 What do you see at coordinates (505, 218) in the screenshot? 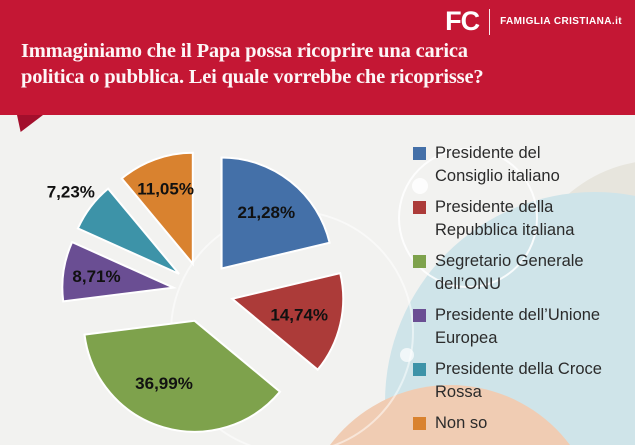
I see `legend-label: Presidente della Repubblica italiana` at bounding box center [505, 218].